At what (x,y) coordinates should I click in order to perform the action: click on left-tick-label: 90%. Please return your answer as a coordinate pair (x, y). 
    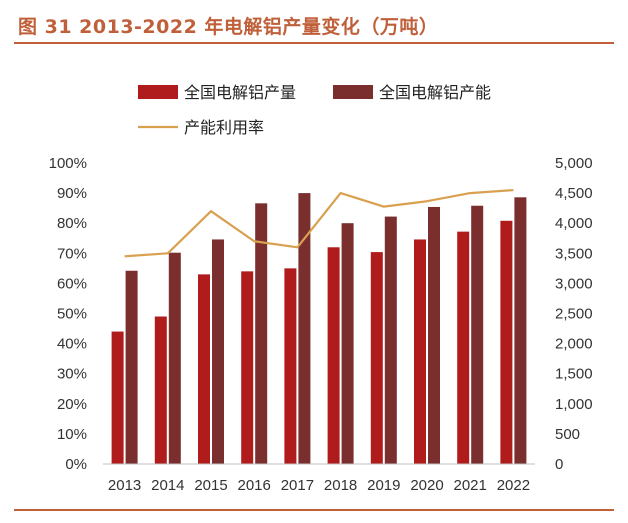
    Looking at the image, I should click on (72, 193).